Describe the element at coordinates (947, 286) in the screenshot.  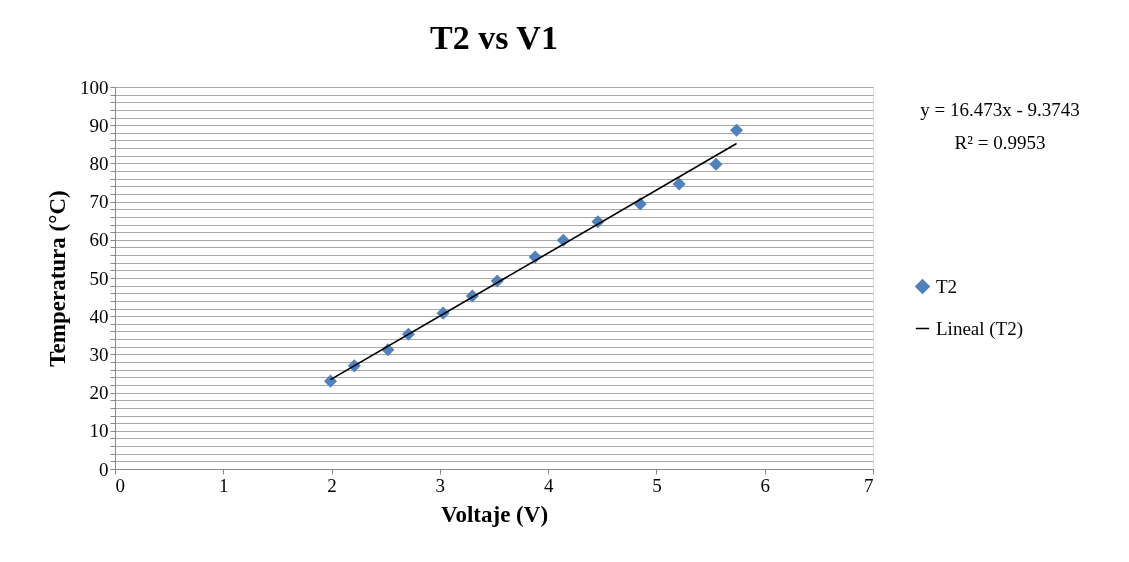
I see `legend-label: T2` at that location.